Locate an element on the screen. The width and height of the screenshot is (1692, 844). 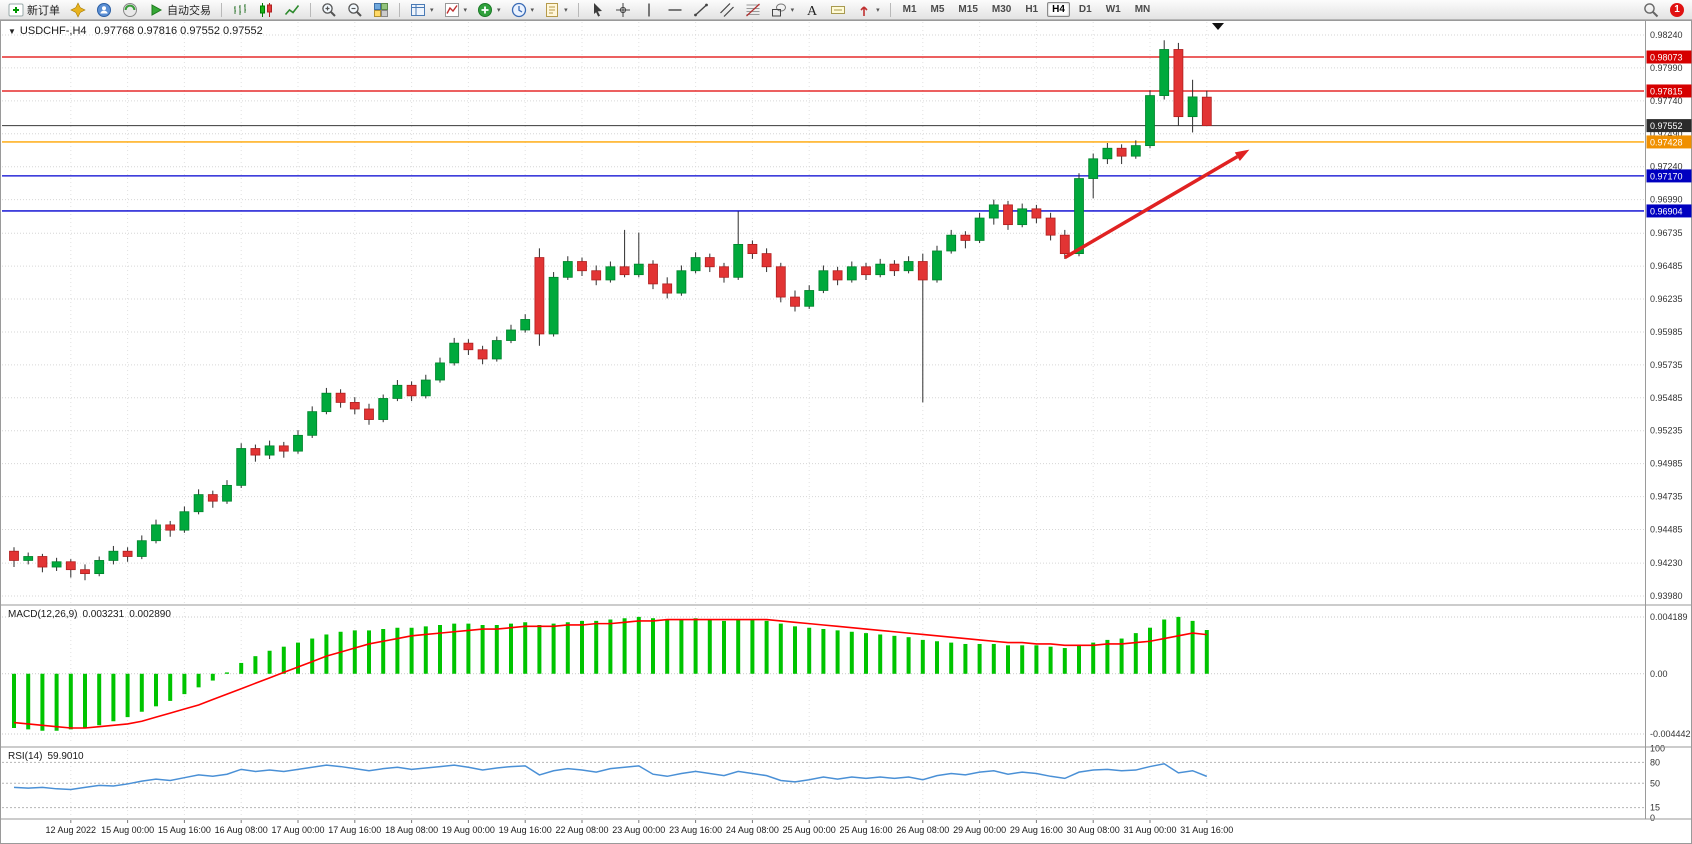
zoom-out-button is located at coordinates (355, 10).